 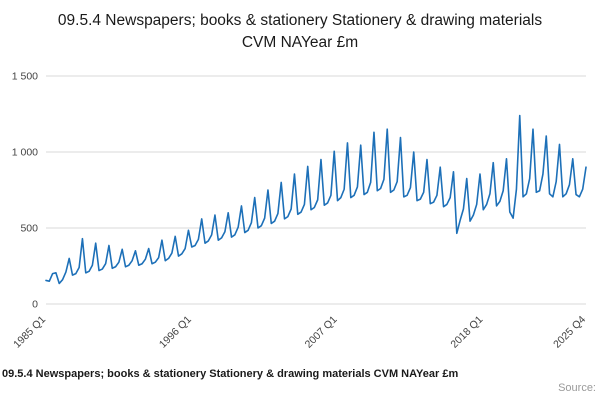 I want to click on y-axis-tick-label: 1 000, so click(x=25, y=153).